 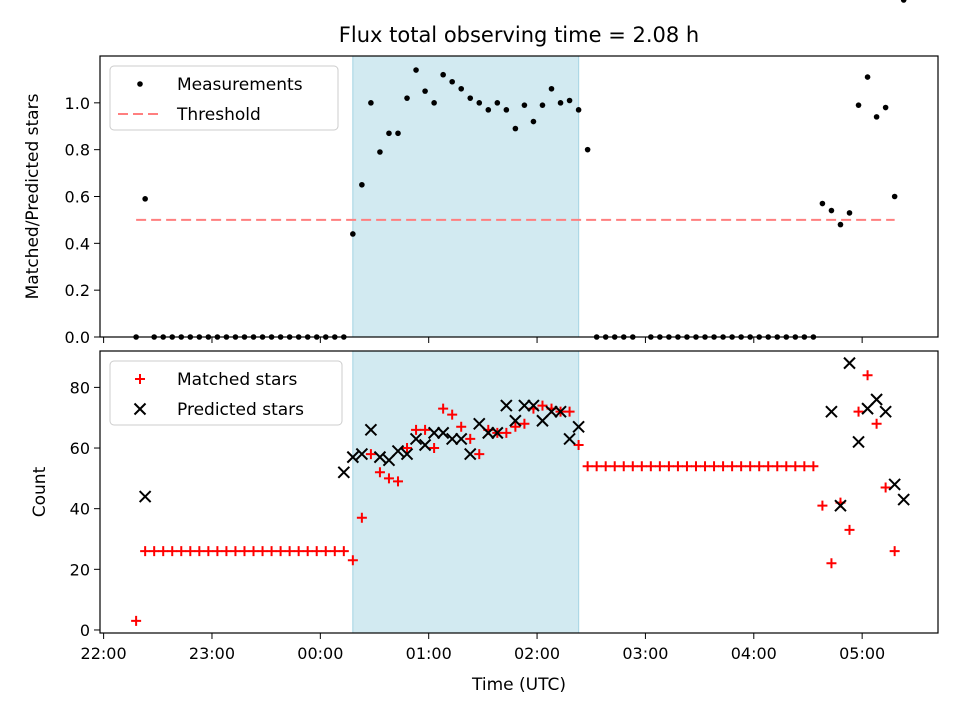 What do you see at coordinates (80, 509) in the screenshot?
I see `y-tick-label: 40` at bounding box center [80, 509].